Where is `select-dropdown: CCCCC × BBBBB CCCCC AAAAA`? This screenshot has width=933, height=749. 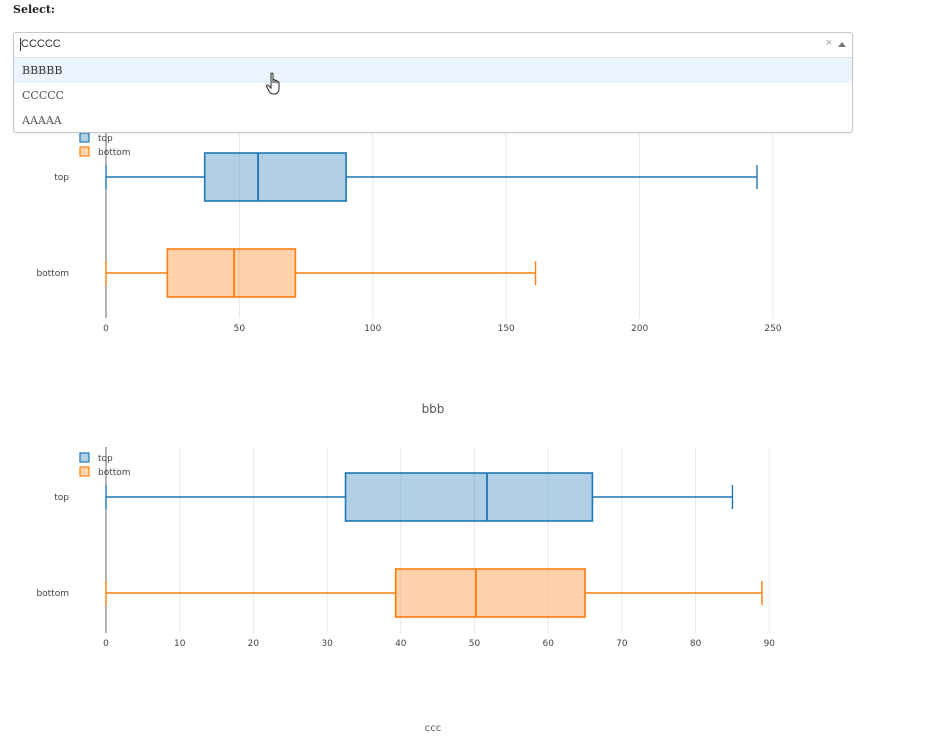
select-dropdown: CCCCC × BBBBB CCCCC AAAAA is located at coordinates (433, 82).